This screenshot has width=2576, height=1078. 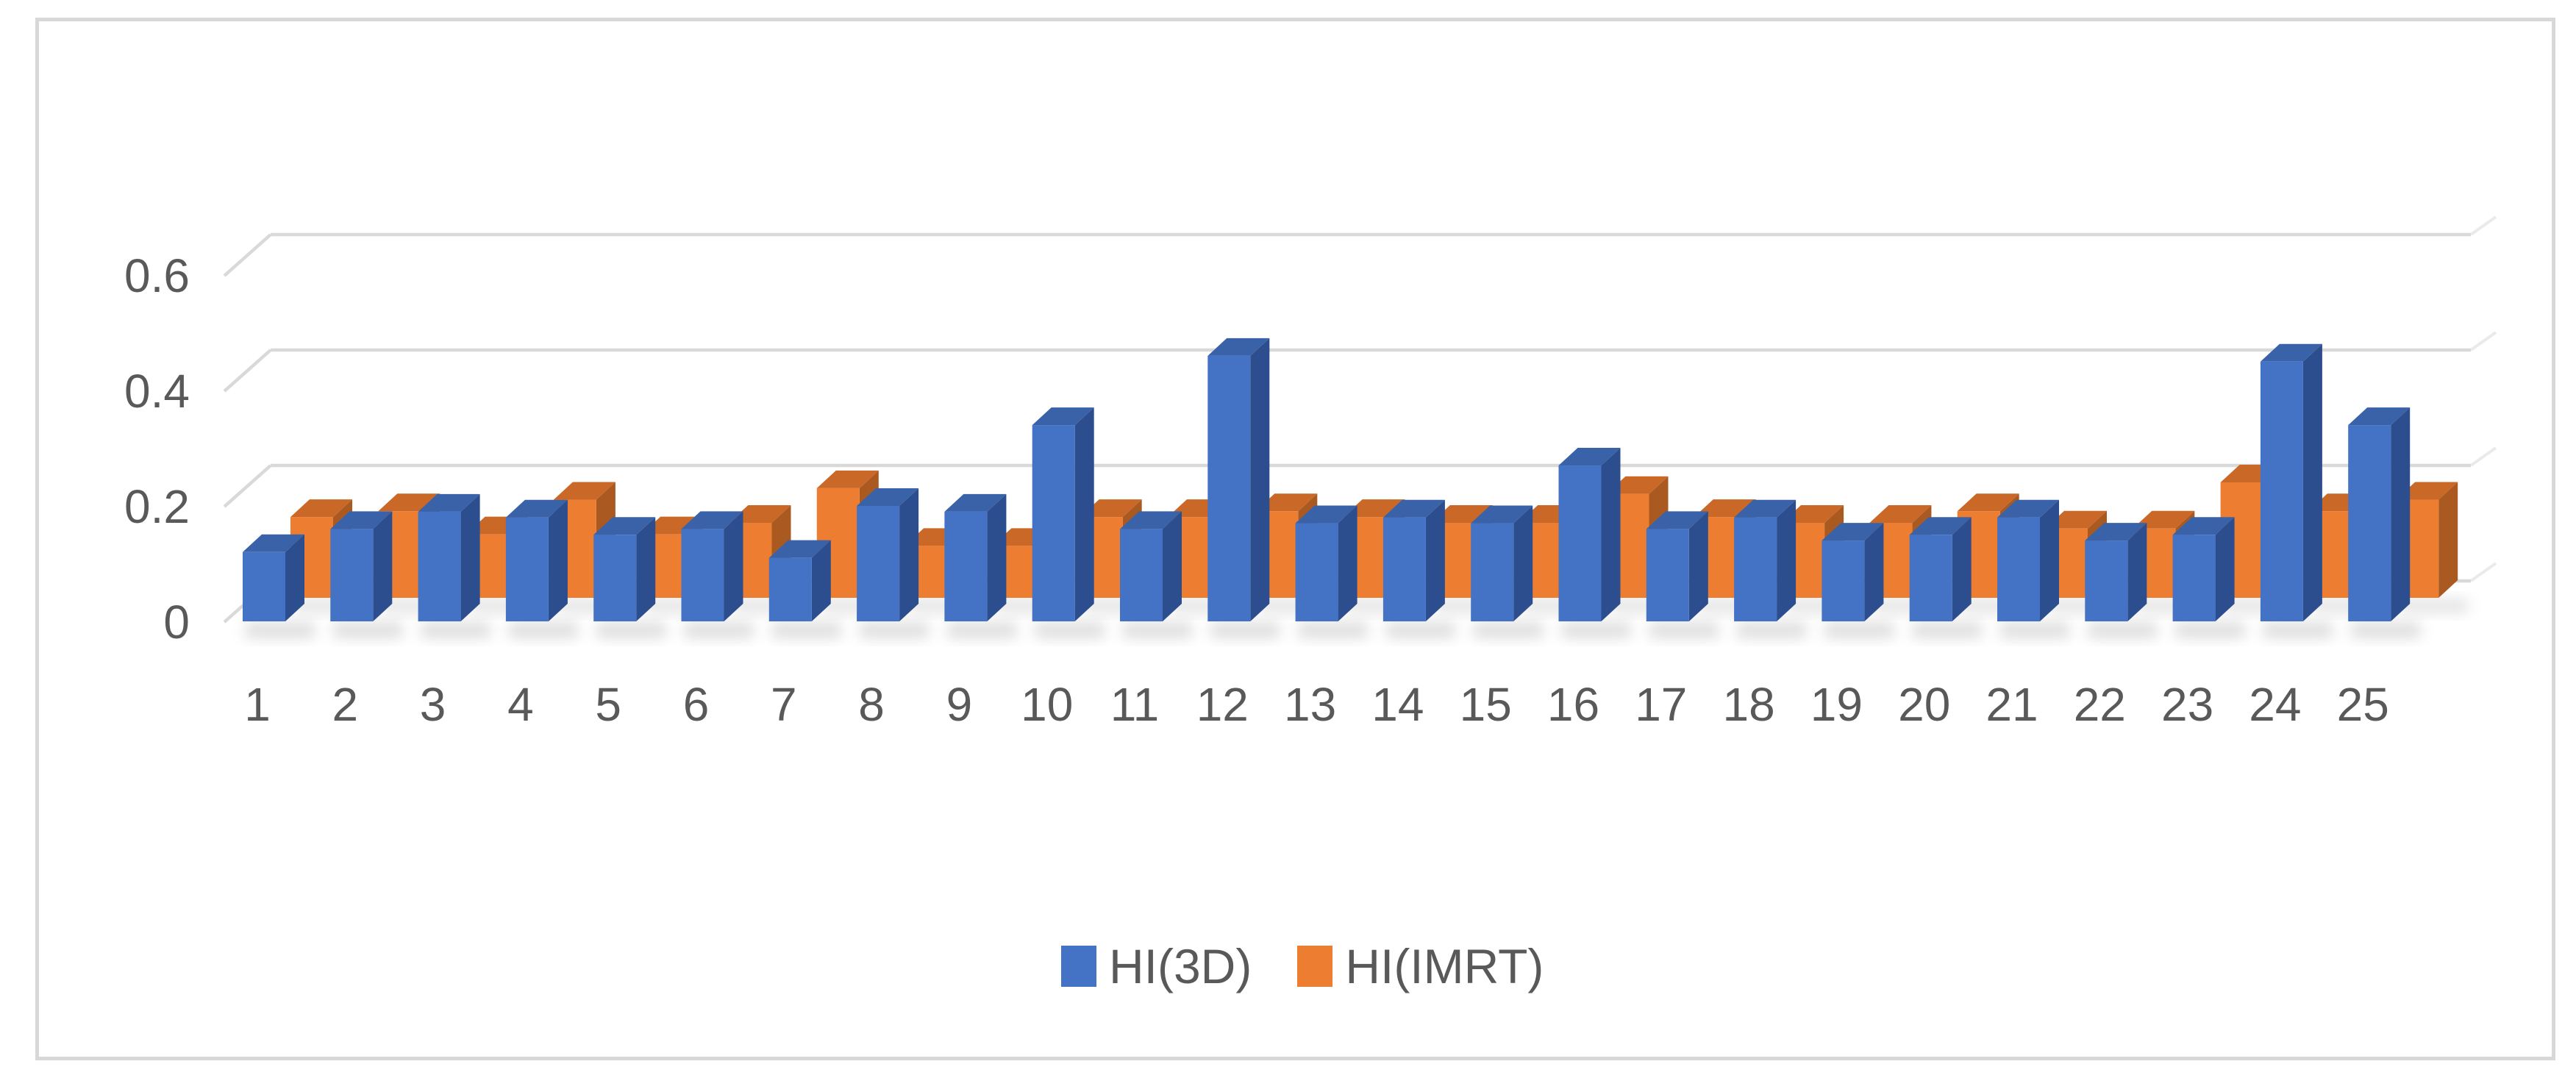 What do you see at coordinates (624, 526) in the screenshot?
I see `bar-hi3d-5-top` at bounding box center [624, 526].